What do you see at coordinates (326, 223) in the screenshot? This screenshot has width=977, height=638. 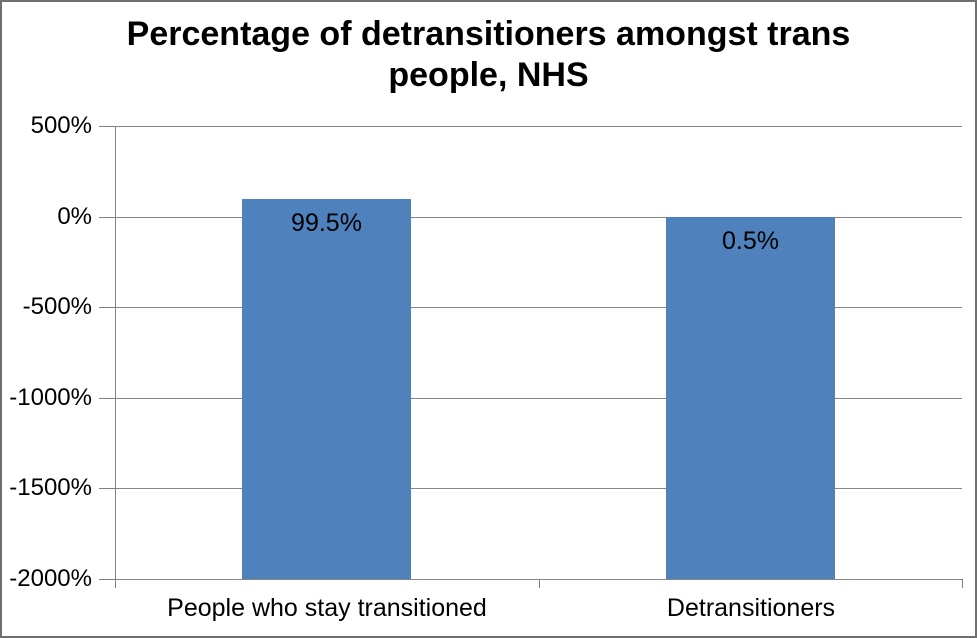 I see `bar-data-label: 99.5%` at bounding box center [326, 223].